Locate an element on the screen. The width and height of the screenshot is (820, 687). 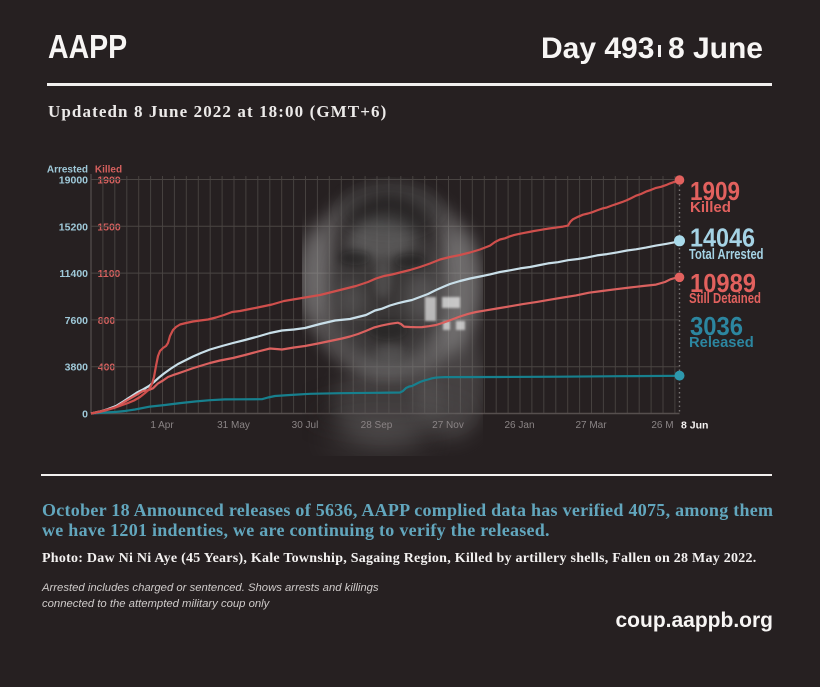
svg-text: Arrested is located at coordinates (67, 170).